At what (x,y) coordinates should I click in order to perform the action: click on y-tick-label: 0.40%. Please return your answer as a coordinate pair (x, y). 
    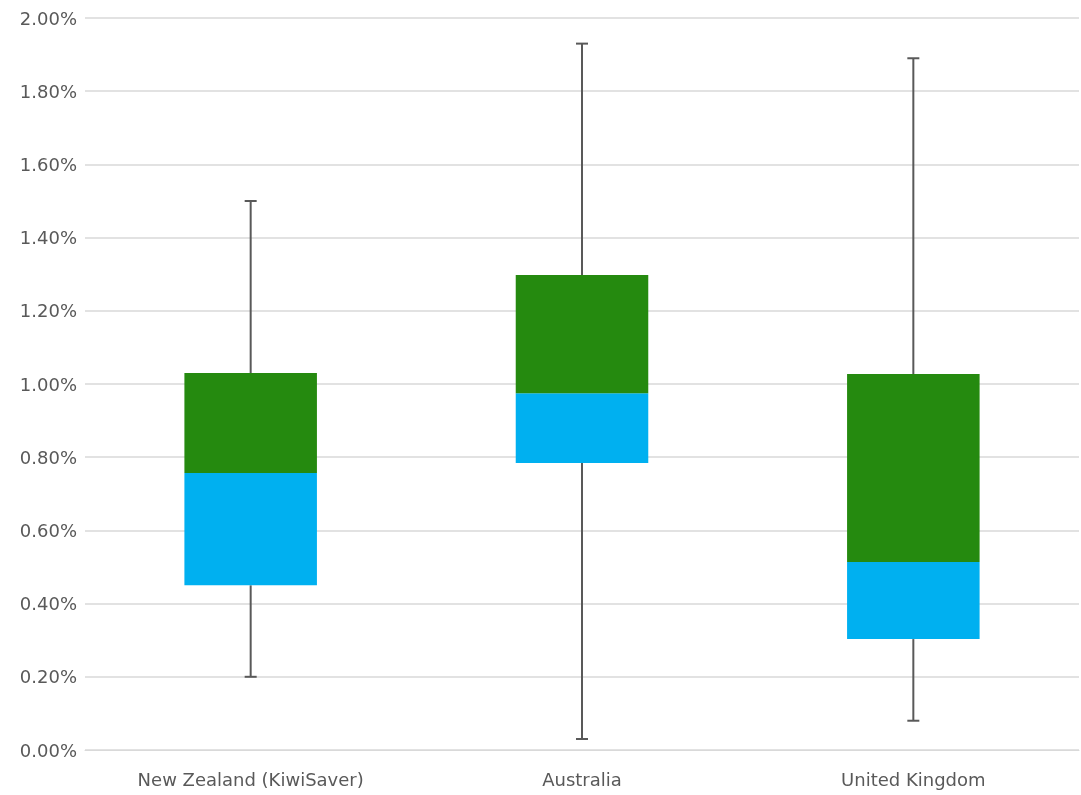
    Looking at the image, I should click on (48, 604).